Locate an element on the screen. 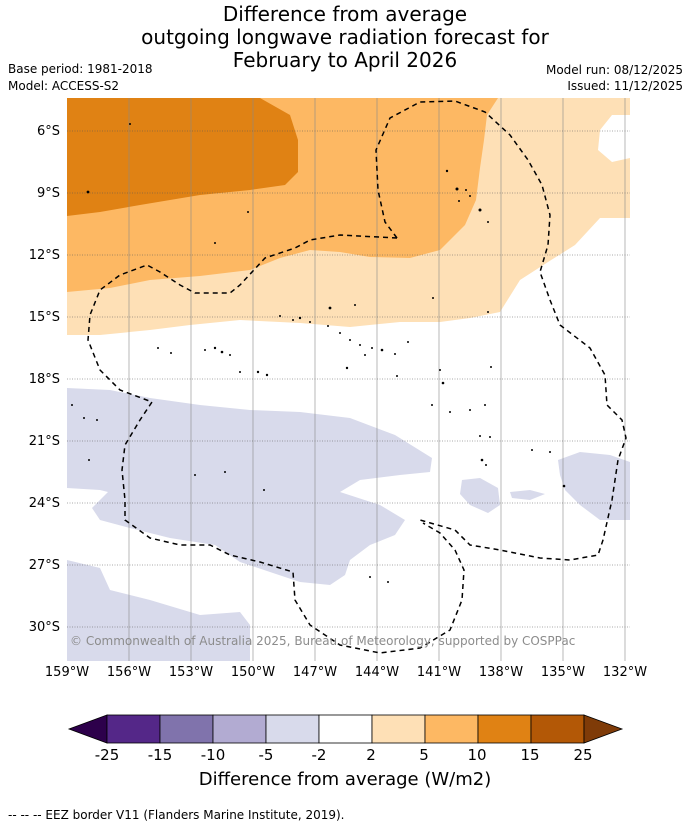  lon-label-144w: 144°W is located at coordinates (377, 672).